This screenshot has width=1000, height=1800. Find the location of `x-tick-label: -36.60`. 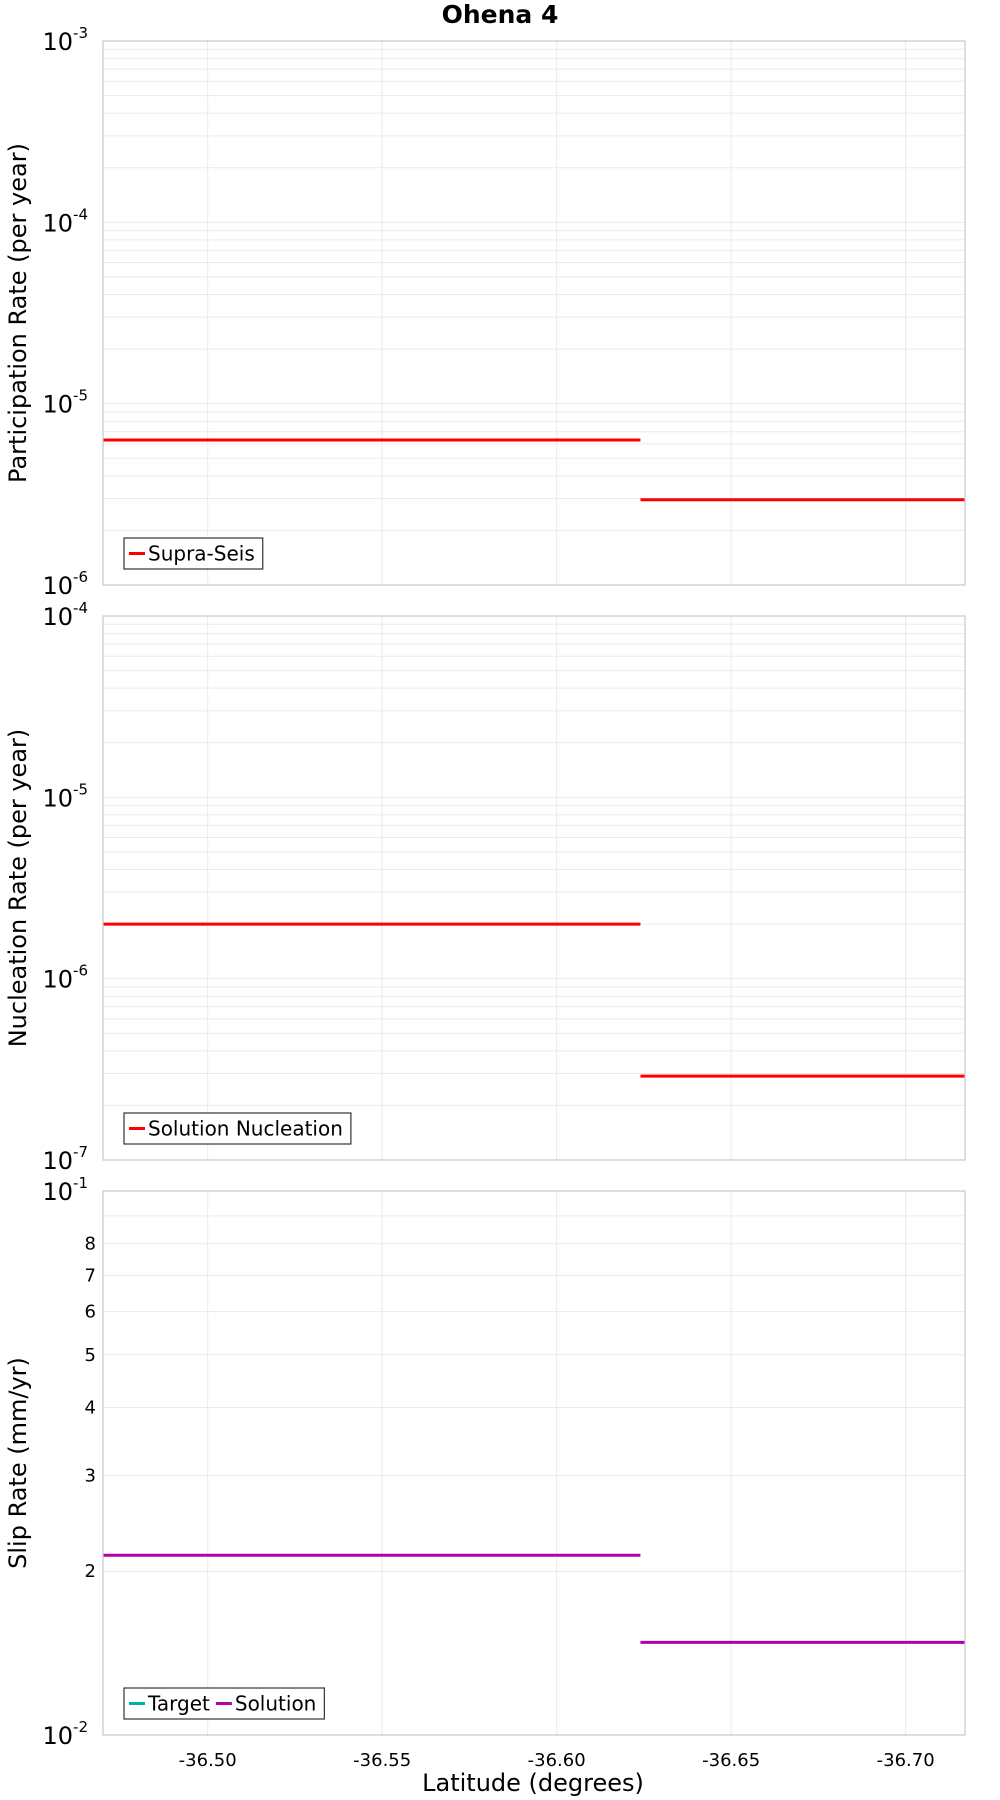

x-tick-label: -36.60 is located at coordinates (557, 1760).